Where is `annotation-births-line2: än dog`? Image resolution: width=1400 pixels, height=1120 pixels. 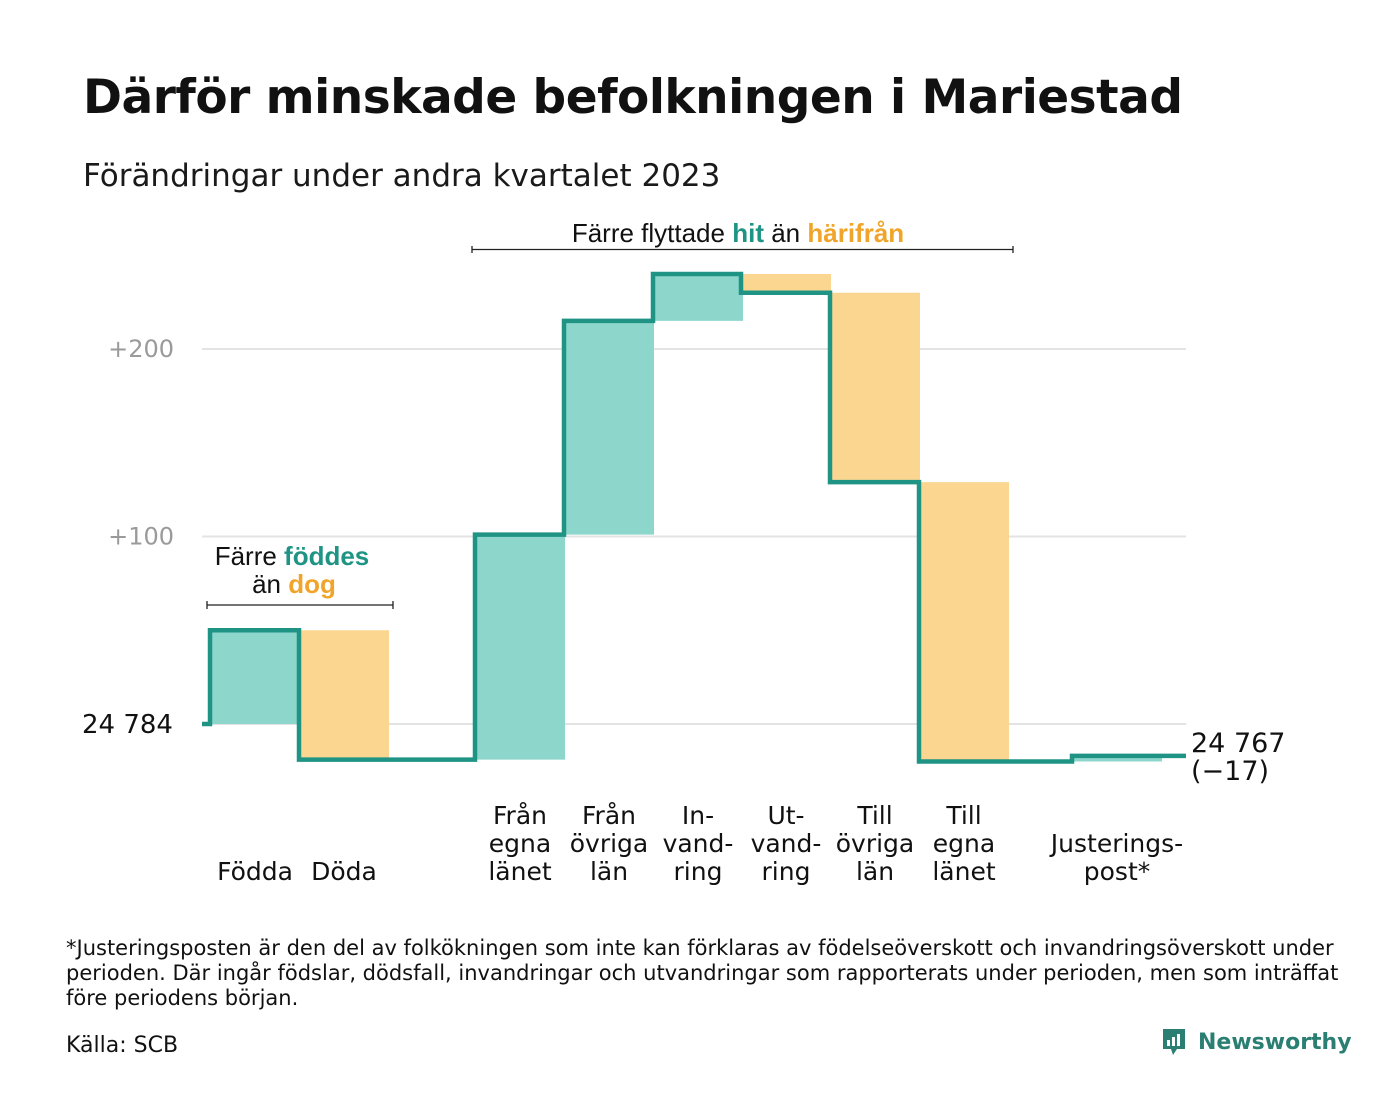
annotation-births-line2: än dog is located at coordinates (294, 584).